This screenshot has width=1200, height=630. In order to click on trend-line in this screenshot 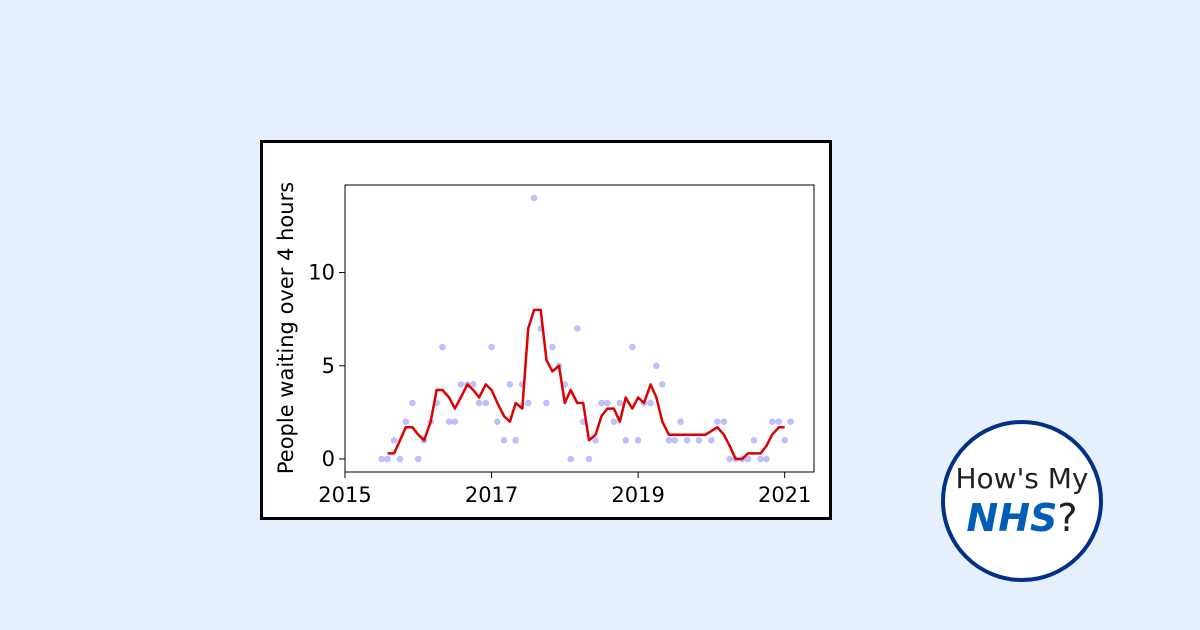, I will do `click(586, 384)`.